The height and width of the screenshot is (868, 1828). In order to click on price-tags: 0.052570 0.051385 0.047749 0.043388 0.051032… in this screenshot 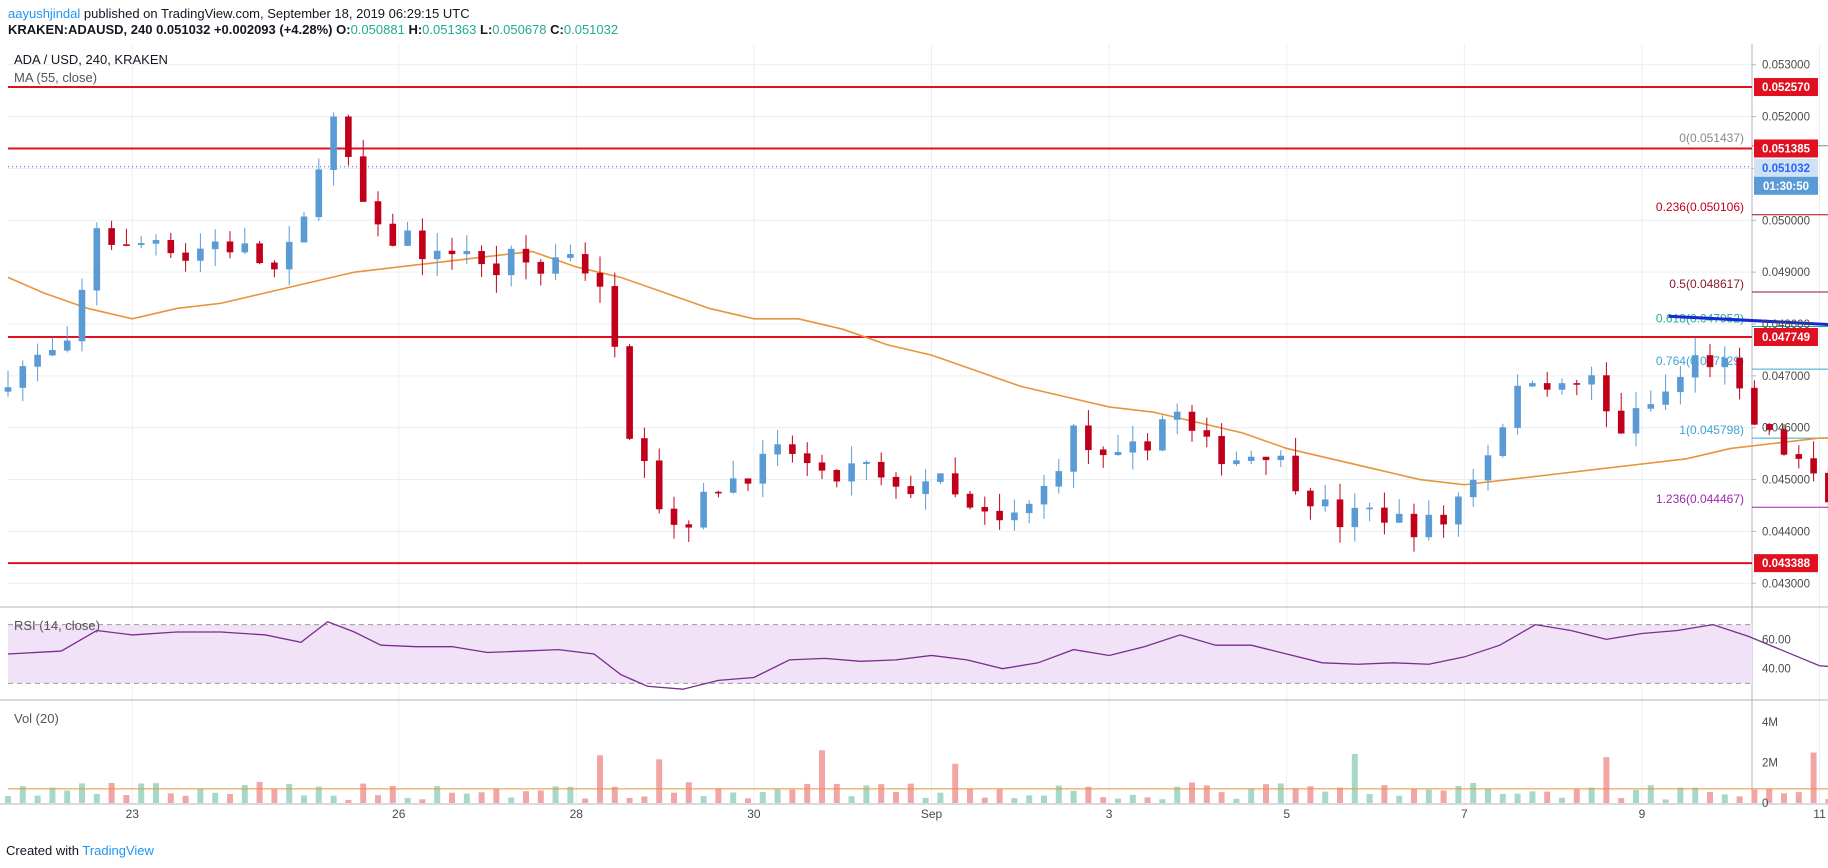, I will do `click(1786, 325)`.